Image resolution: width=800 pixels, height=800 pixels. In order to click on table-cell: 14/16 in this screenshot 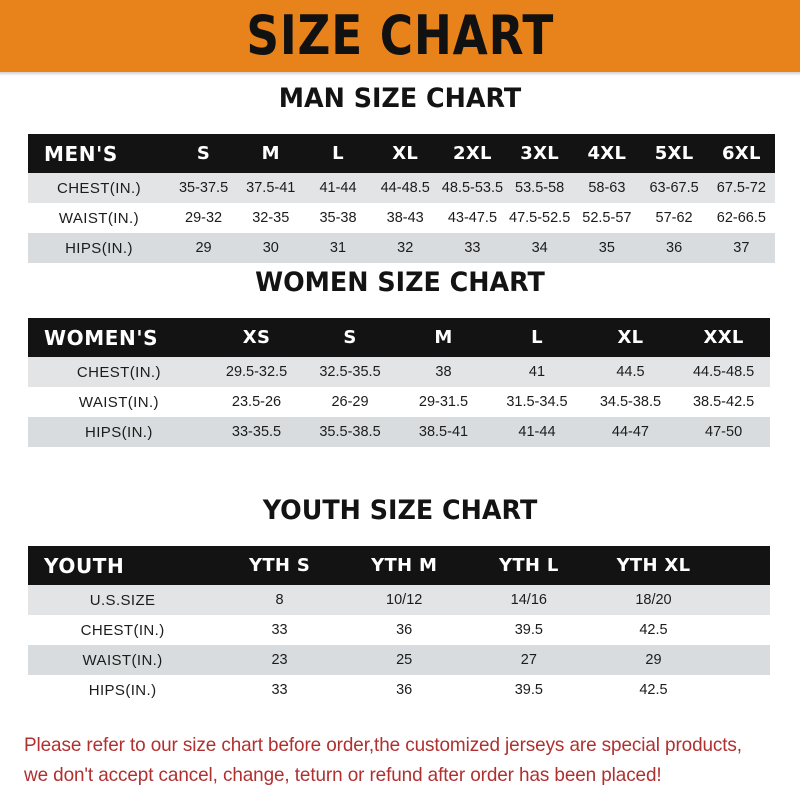, I will do `click(528, 600)`.